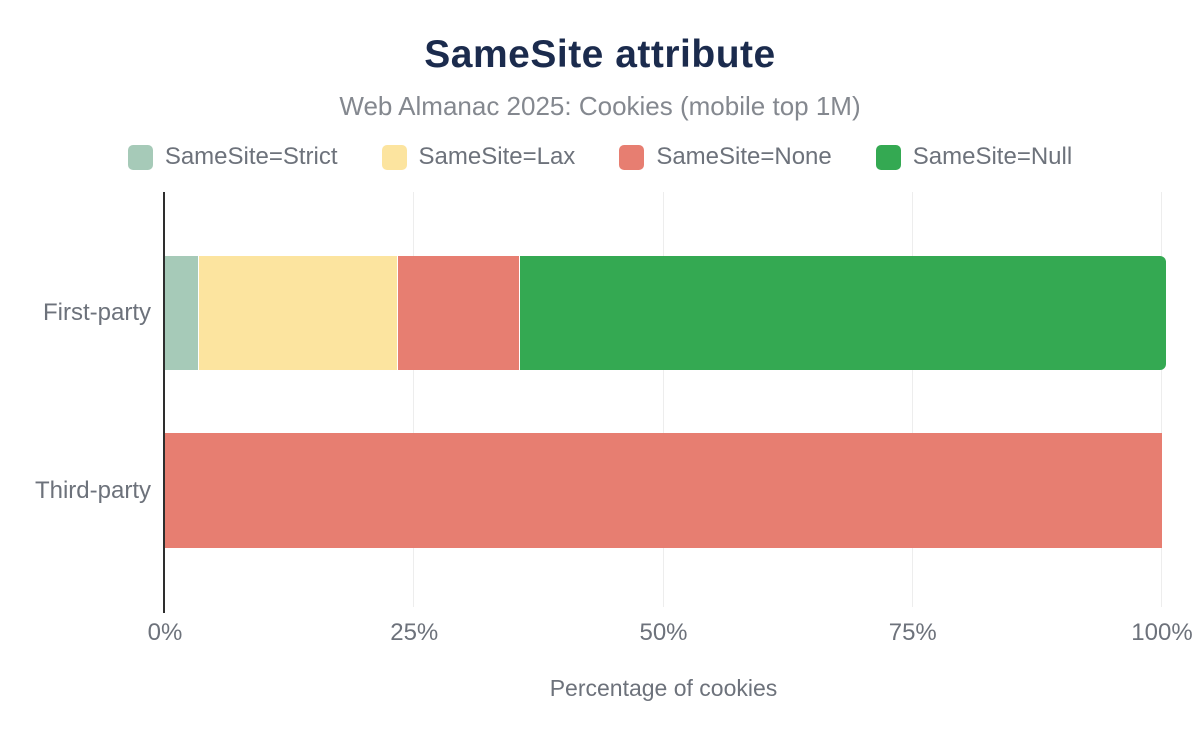 The width and height of the screenshot is (1200, 742). I want to click on category-label: Third-party, so click(92, 490).